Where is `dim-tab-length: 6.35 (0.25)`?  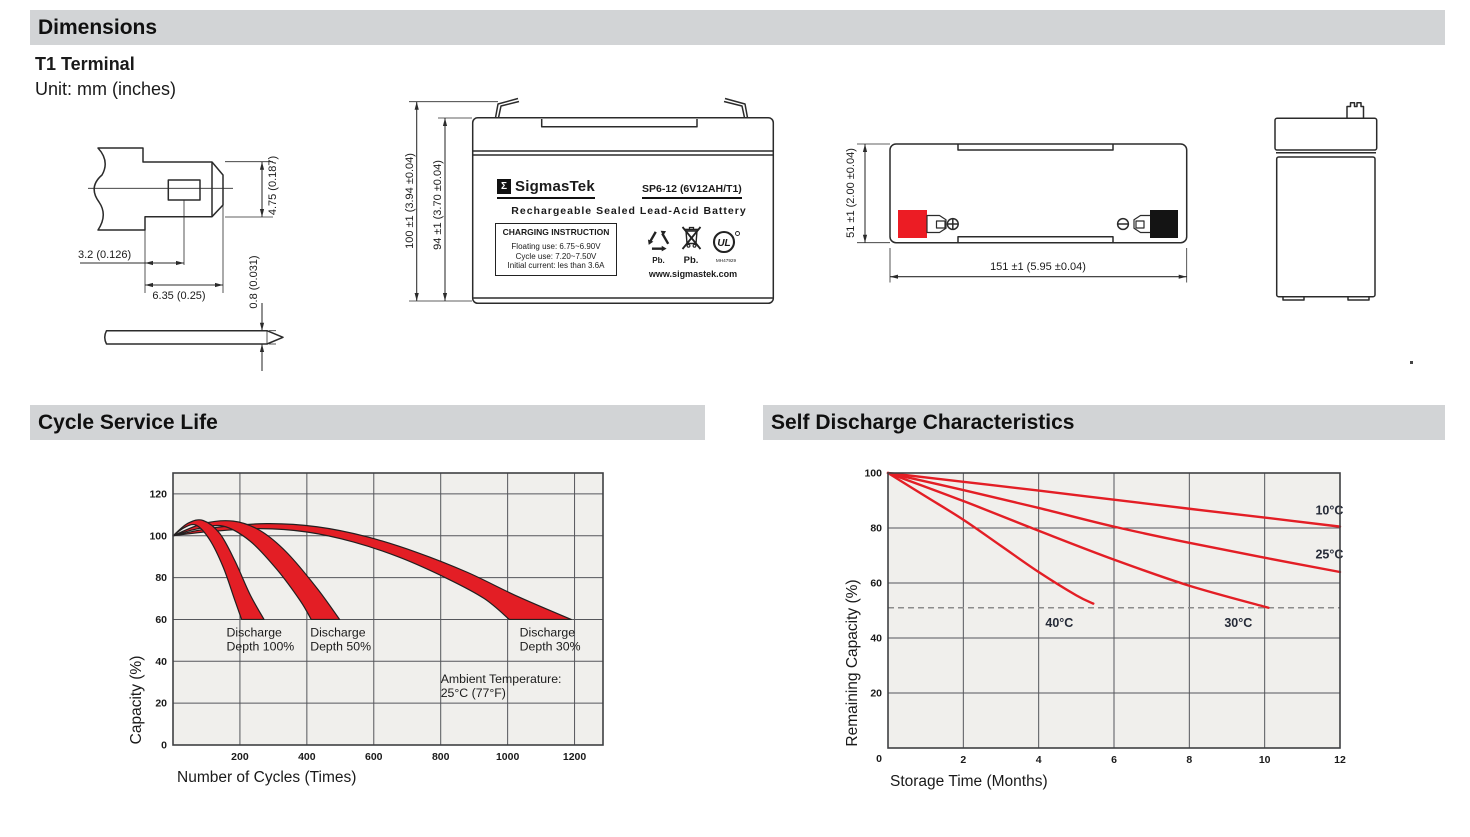
dim-tab-length: 6.35 (0.25) is located at coordinates (178, 296).